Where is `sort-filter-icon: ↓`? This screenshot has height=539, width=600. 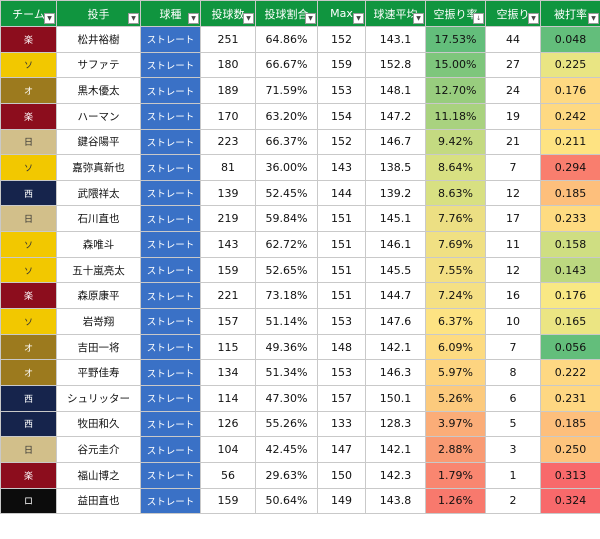 sort-filter-icon: ↓ is located at coordinates (478, 18).